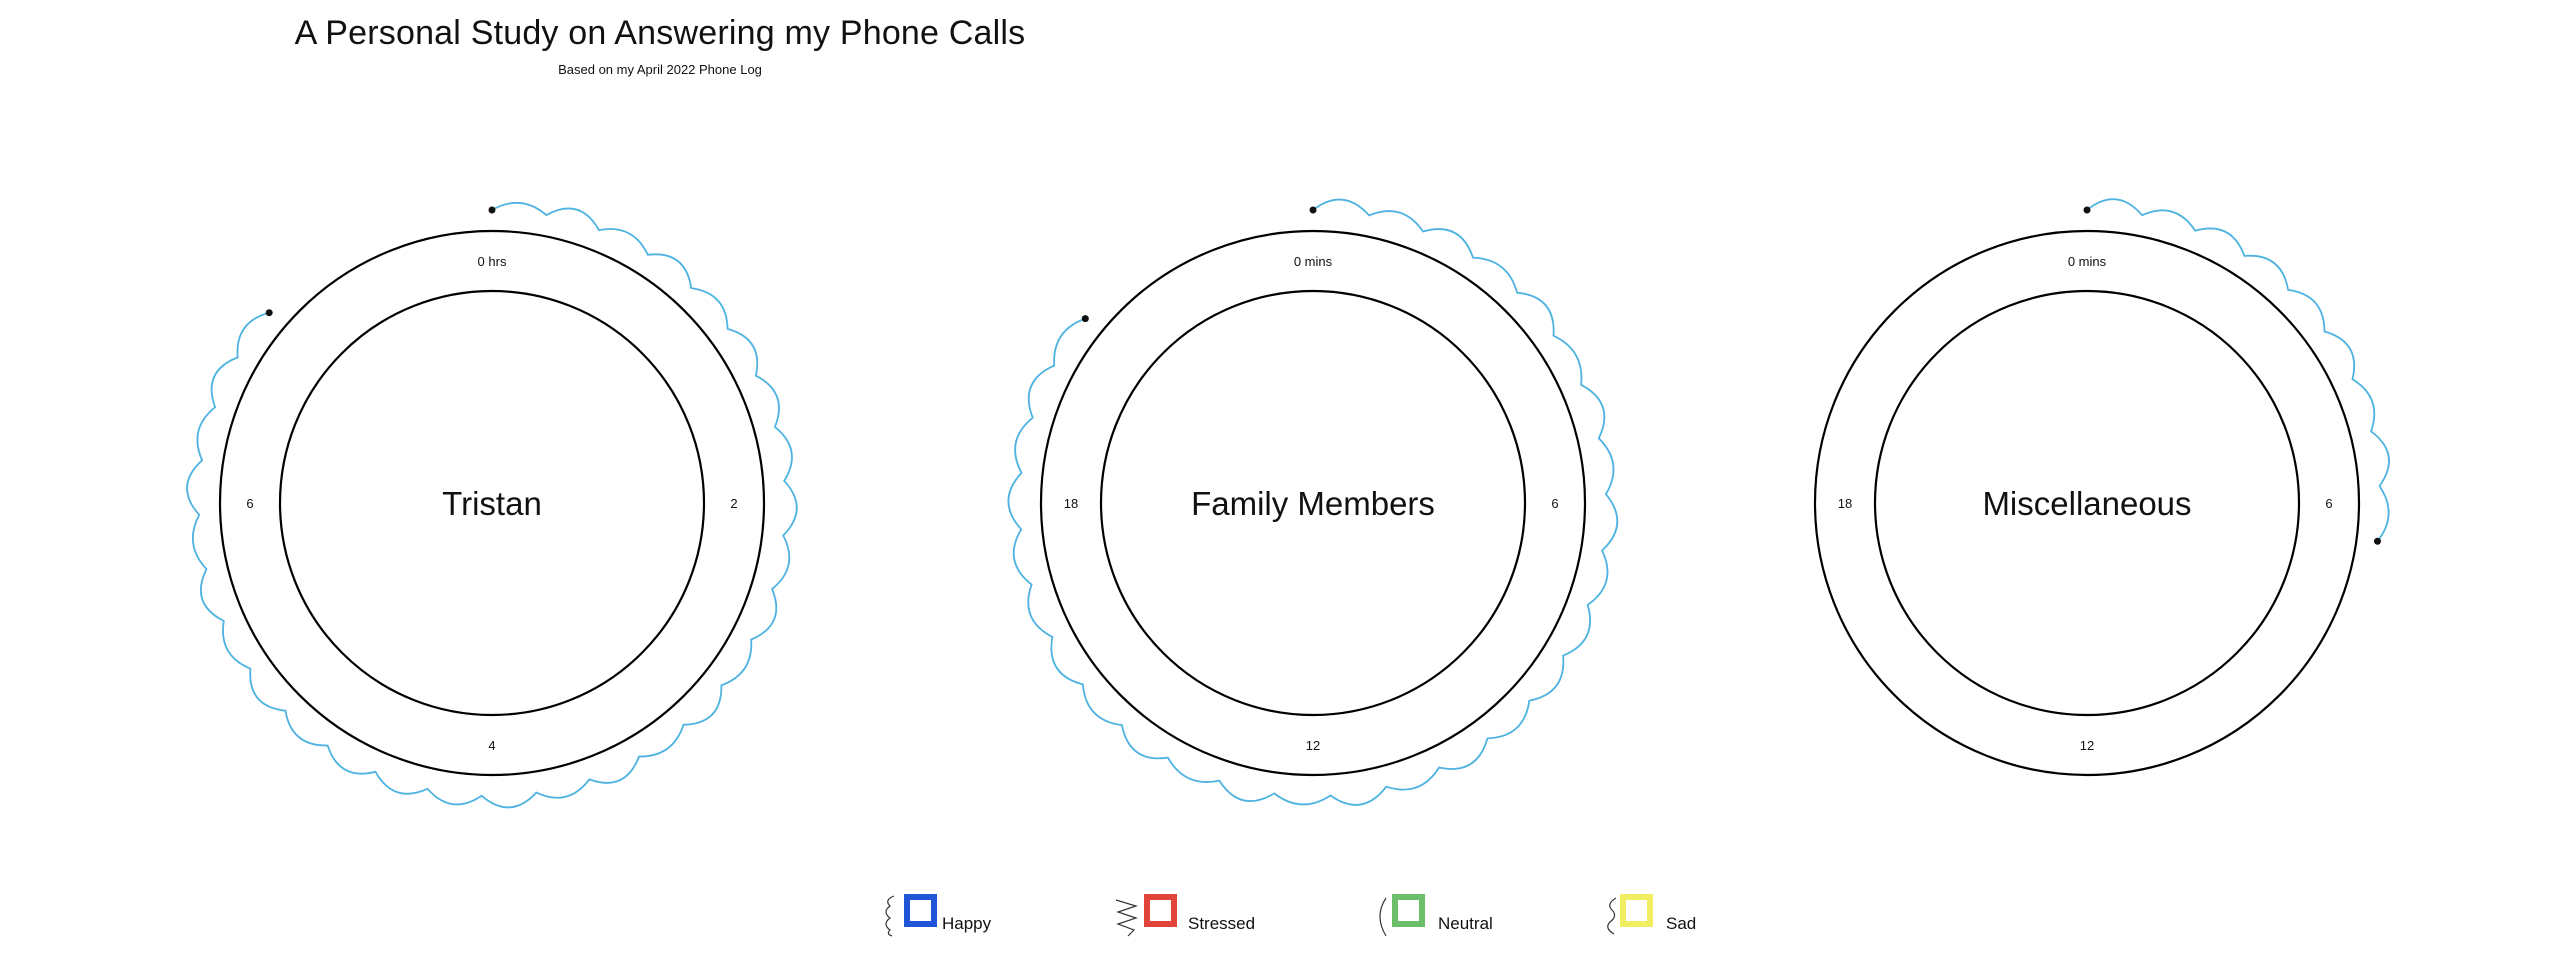 The image size is (2560, 978). I want to click on miscellaneous-tick-label: 0 mins, so click(2087, 261).